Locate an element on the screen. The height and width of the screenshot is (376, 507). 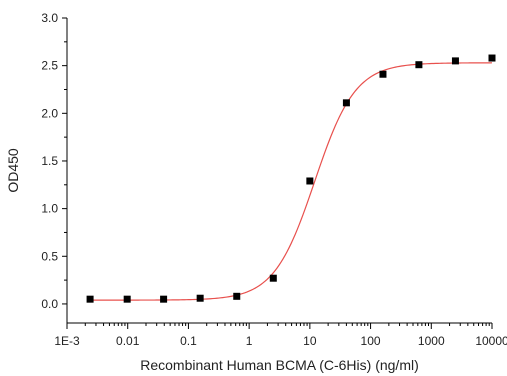
x-axis-label: Recombinant Human BCMA (C-6His) (ng/ml) is located at coordinates (279, 365).